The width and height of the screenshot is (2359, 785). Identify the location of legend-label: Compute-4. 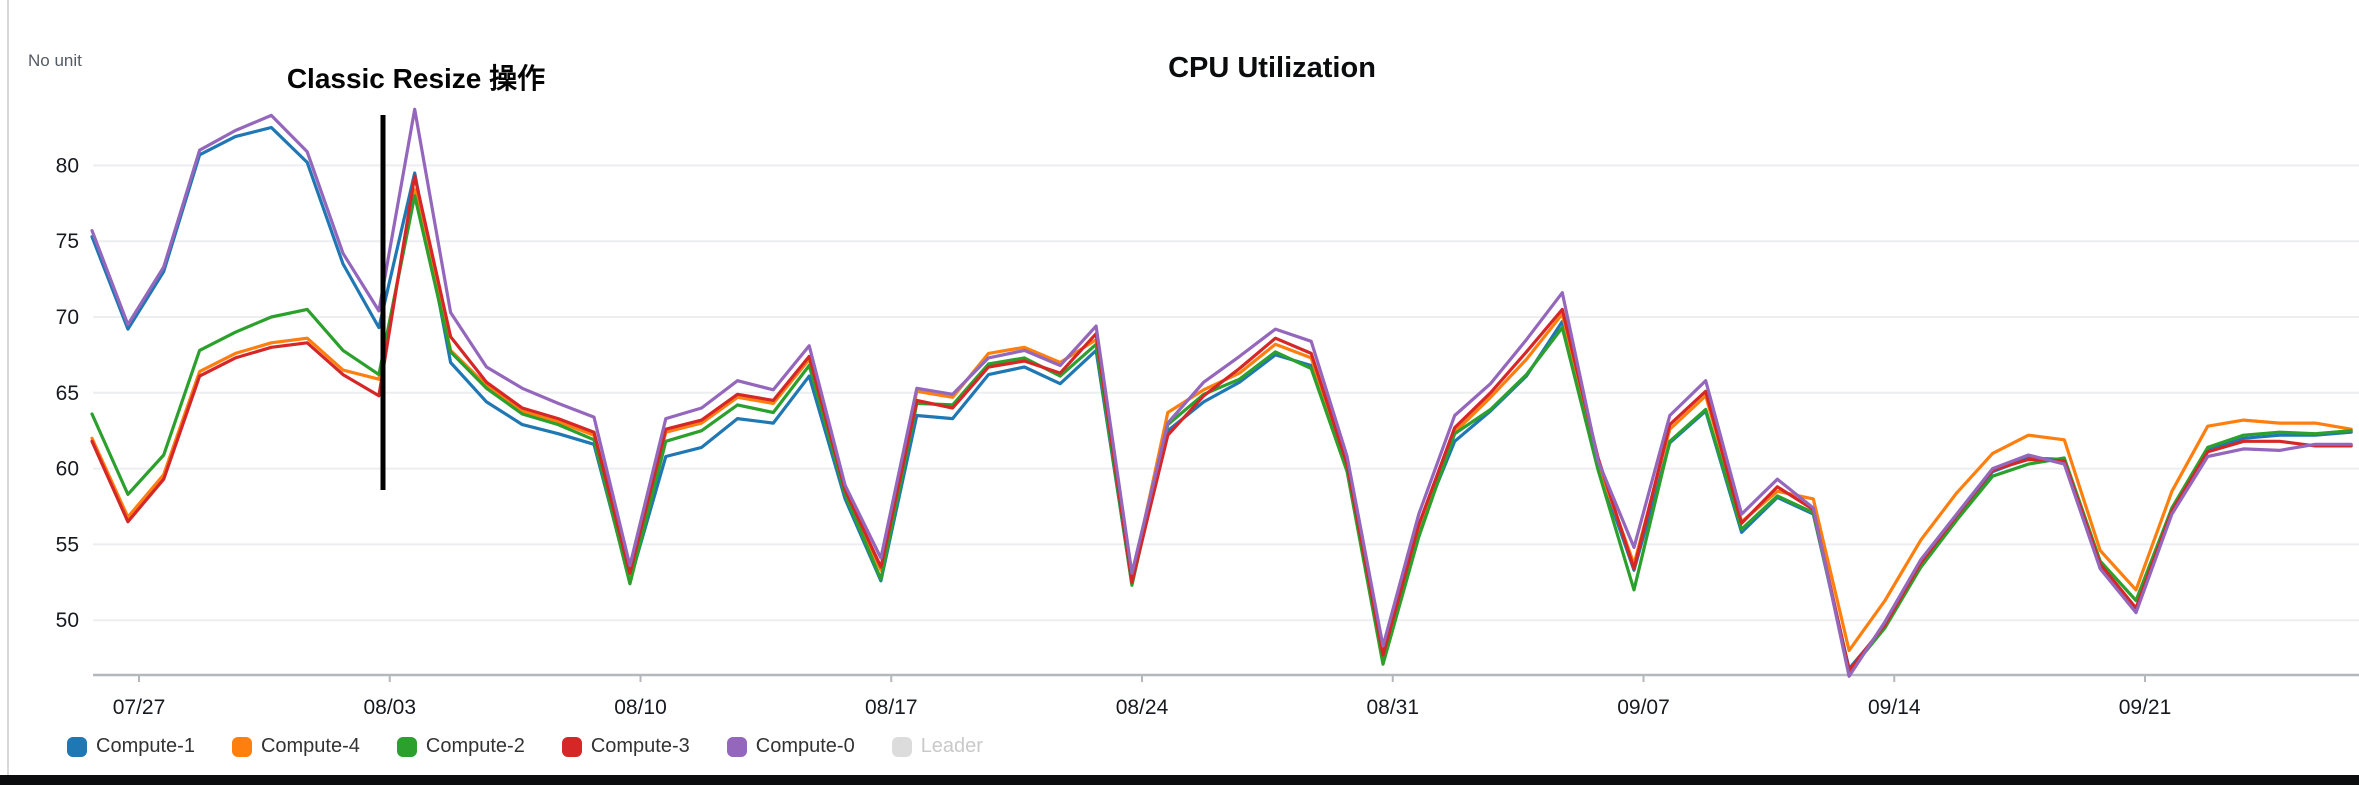
(310, 746).